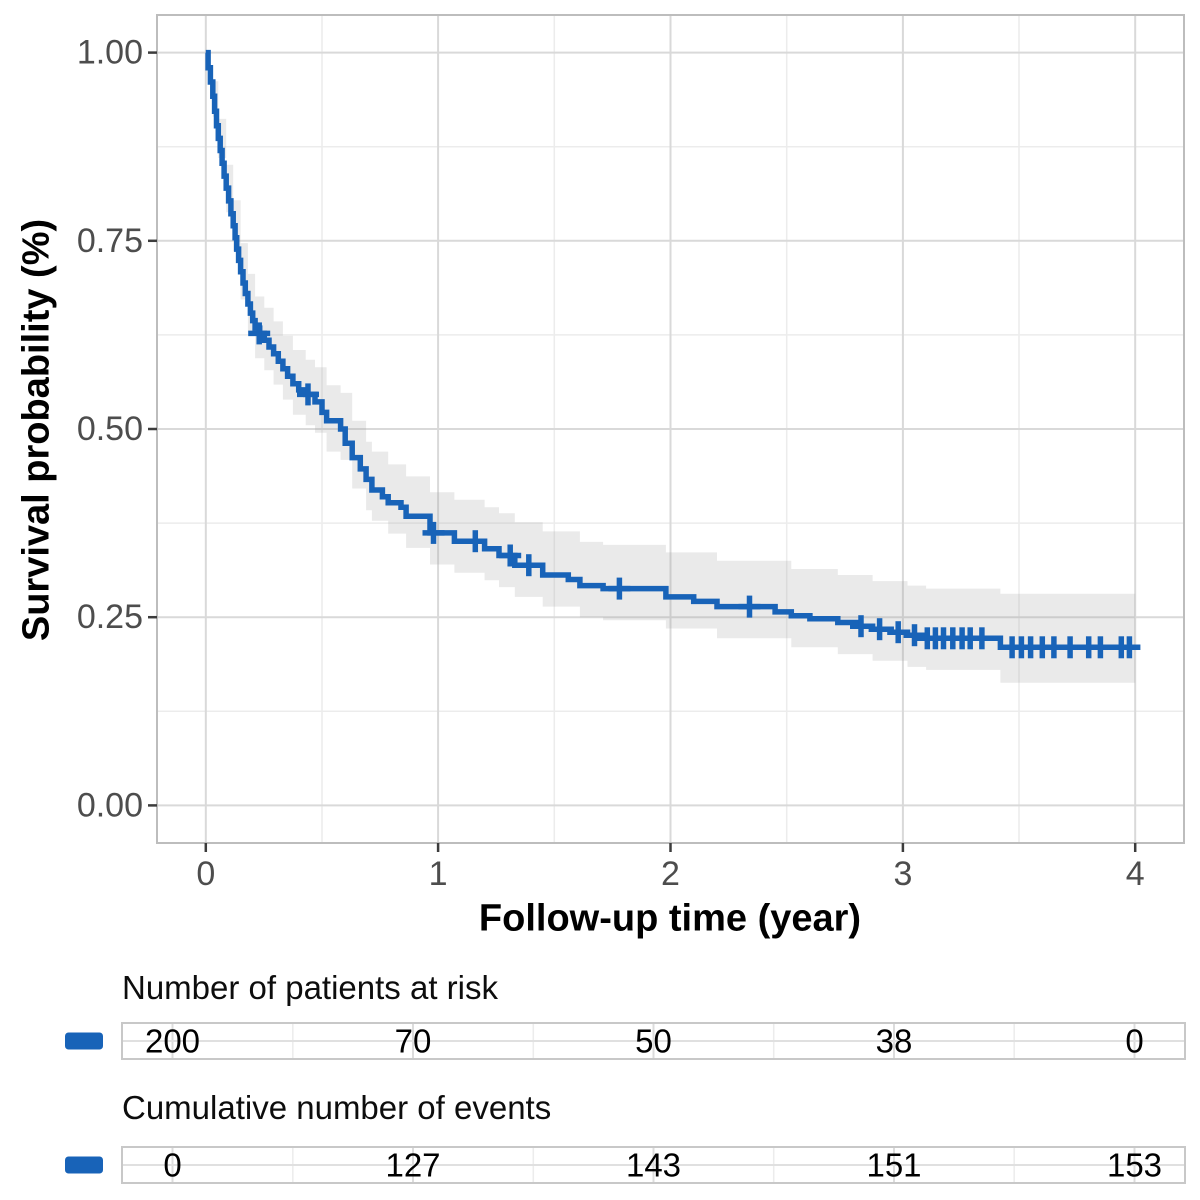  I want to click on events-table: 0 127 143 151 153, so click(625, 1165).